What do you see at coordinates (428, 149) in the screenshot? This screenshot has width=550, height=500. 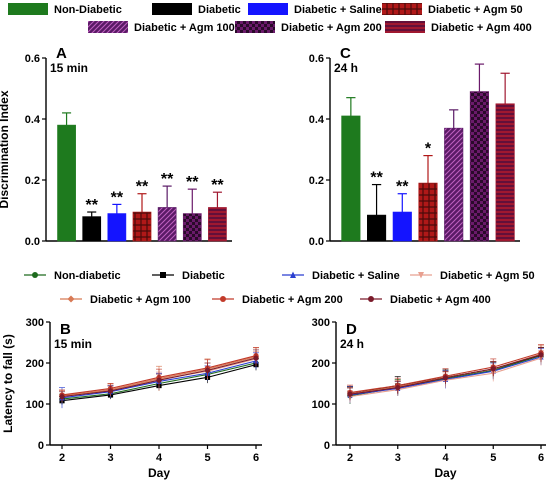 I see `significance-label-4: *` at bounding box center [428, 149].